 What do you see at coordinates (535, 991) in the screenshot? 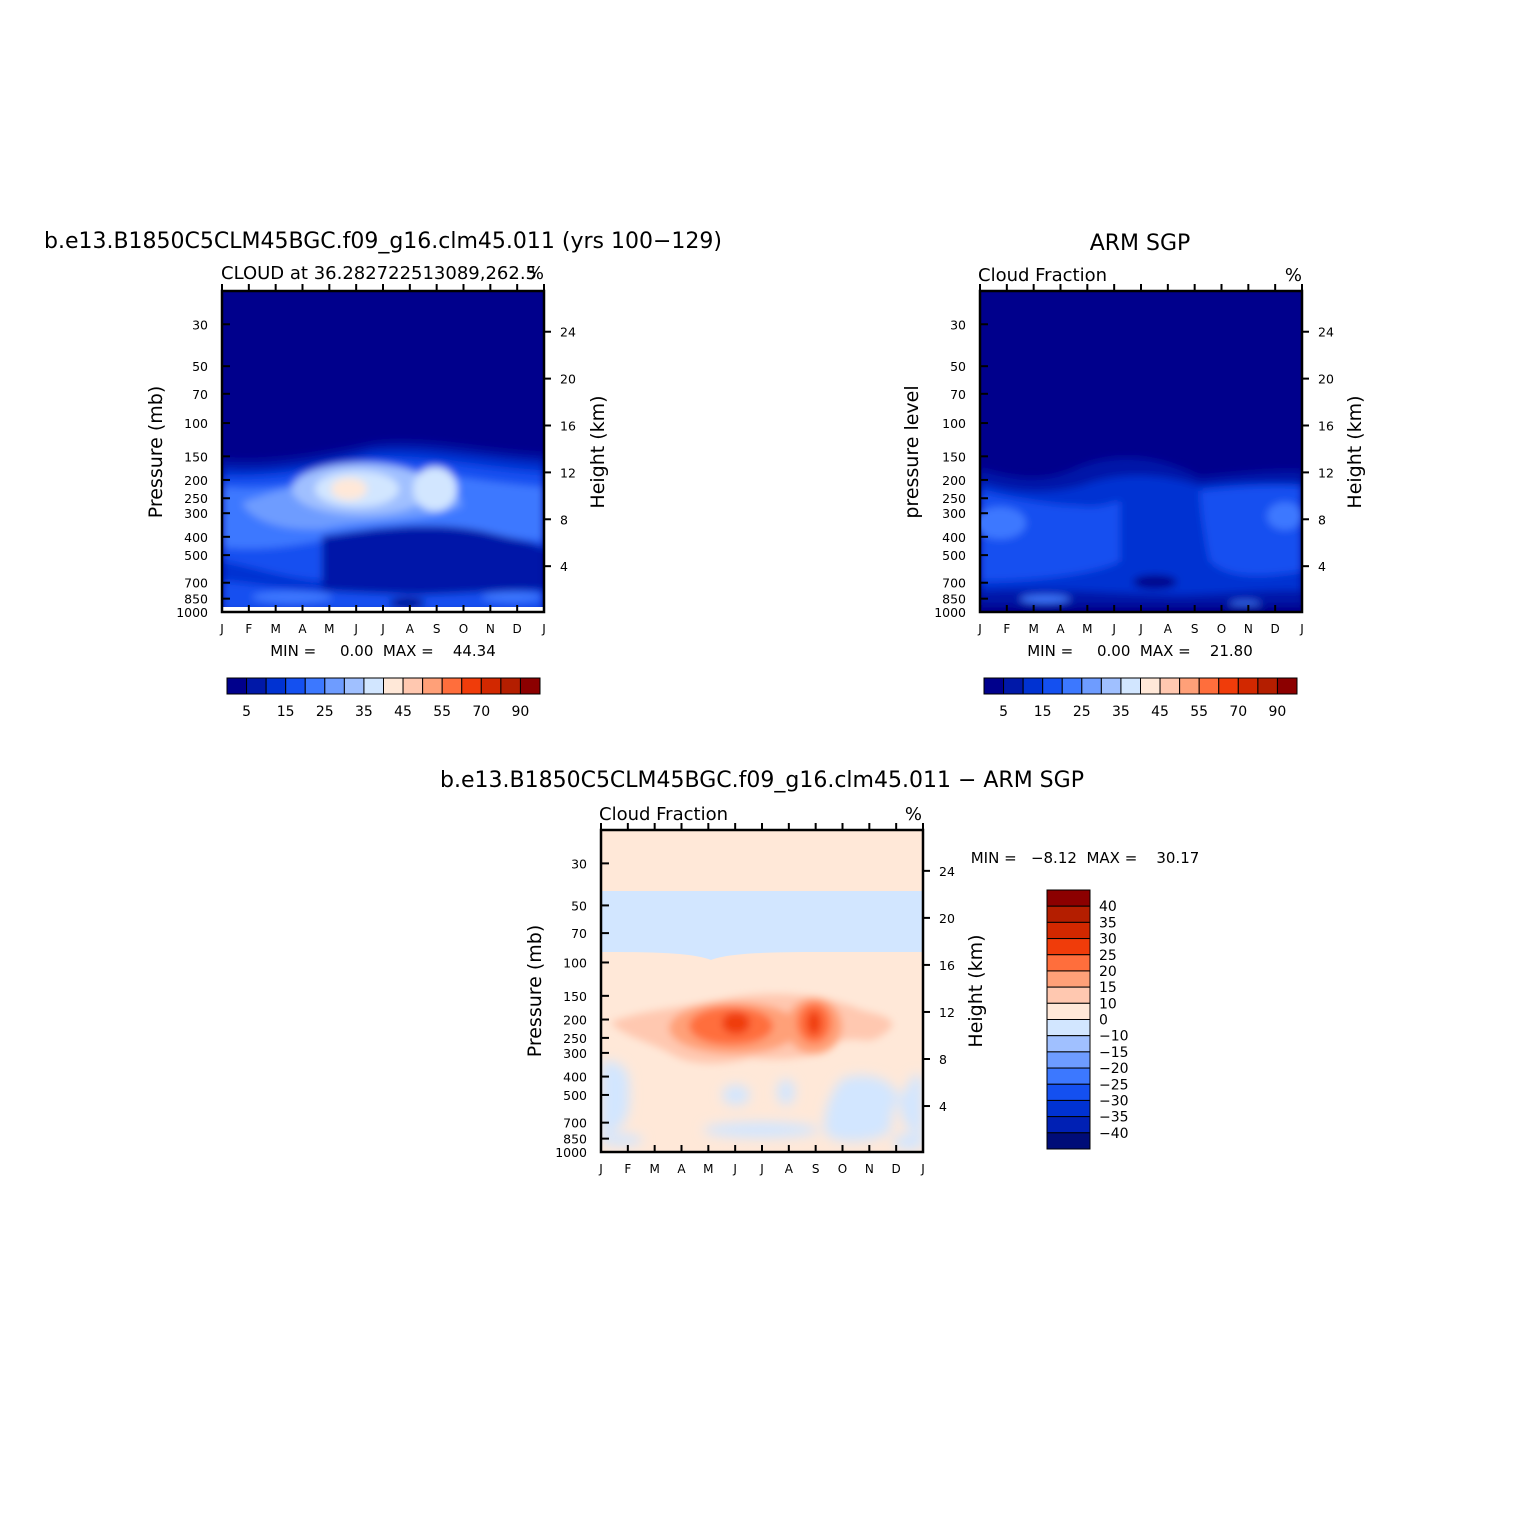
I see `diff-ylabel: Pressure (mb)` at bounding box center [535, 991].